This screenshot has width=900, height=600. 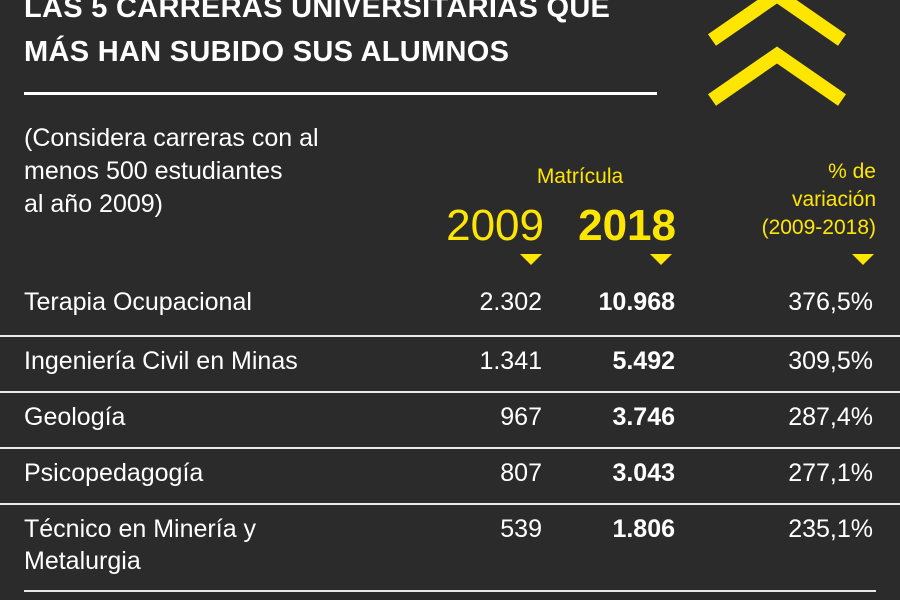 I want to click on note-line-3: al año 2009), so click(x=94, y=204).